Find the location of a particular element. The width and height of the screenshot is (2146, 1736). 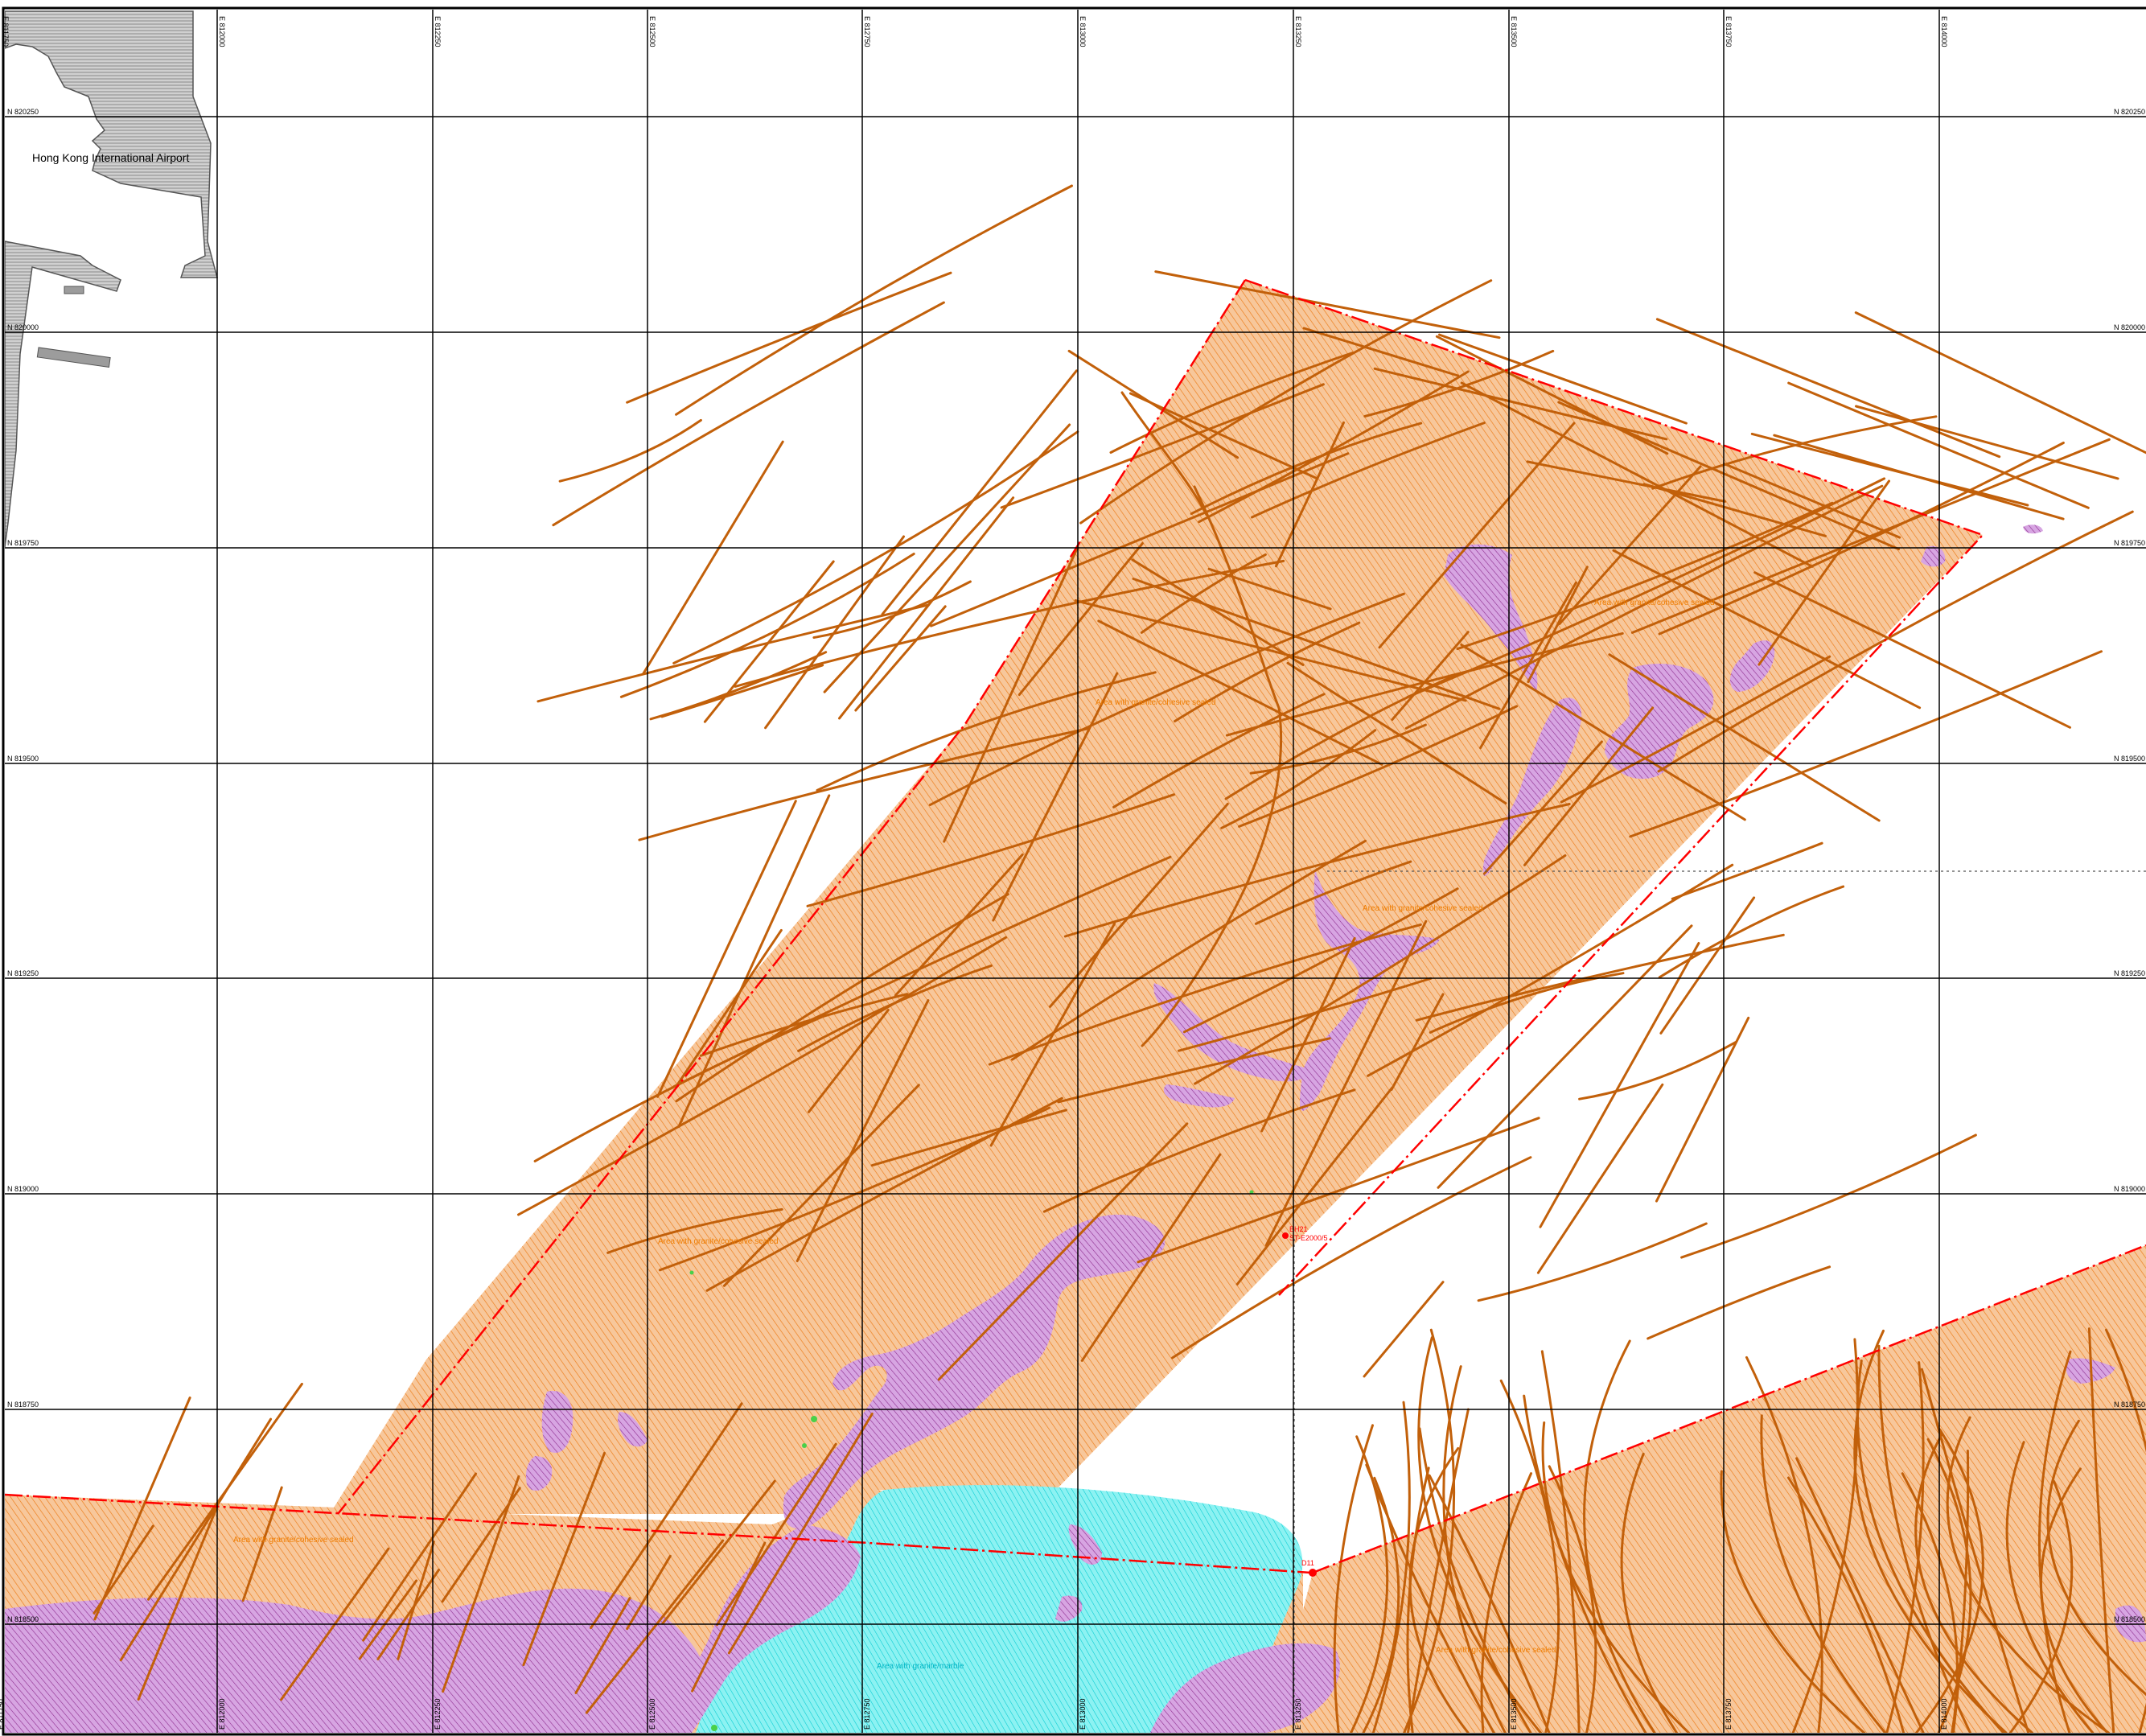

airport-pier-small is located at coordinates (74, 290).